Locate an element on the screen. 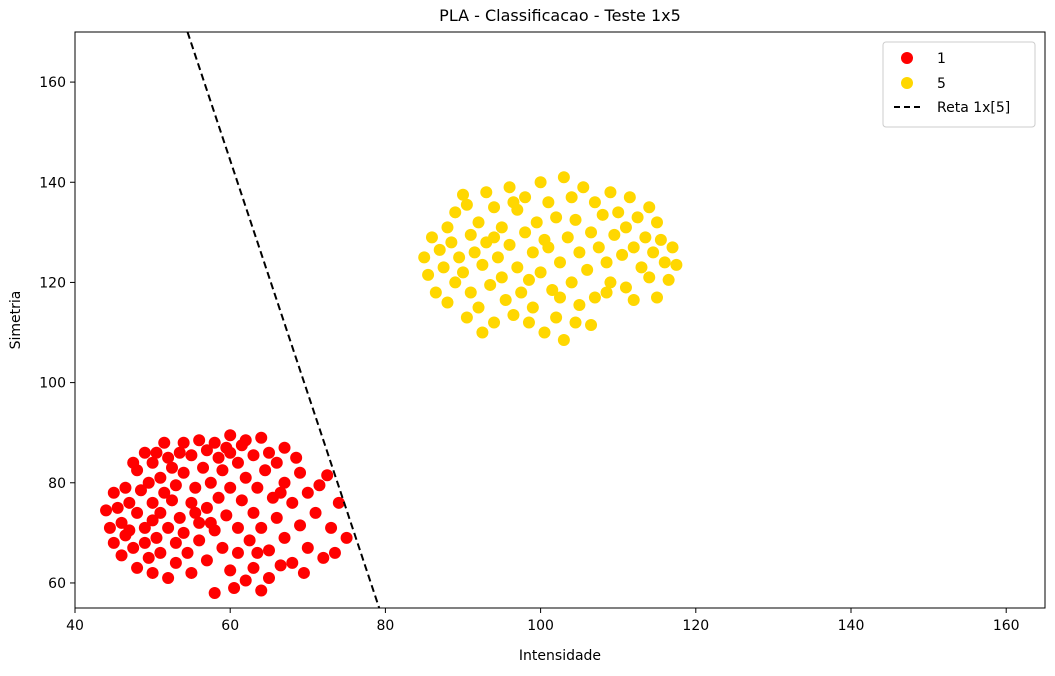  x-axis-label: Intensidade is located at coordinates (560, 656).